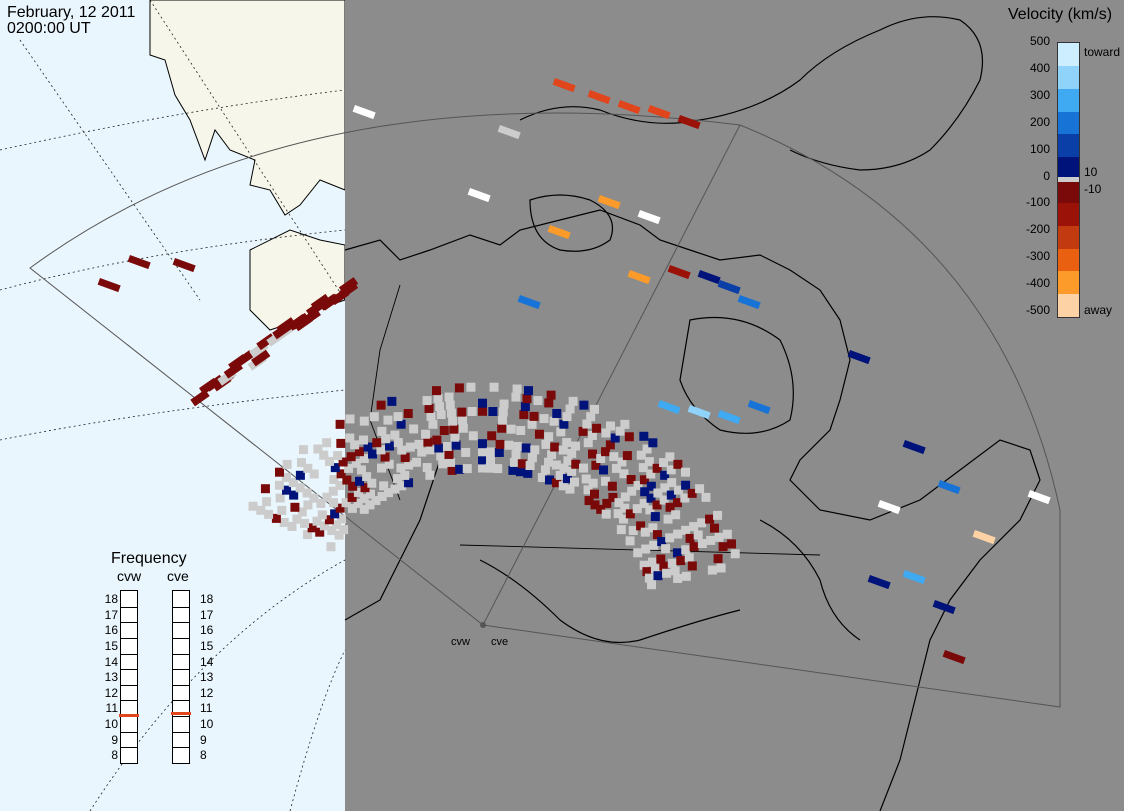 The image size is (1124, 811). I want to click on frequency-scale-label: 14, so click(207, 661).